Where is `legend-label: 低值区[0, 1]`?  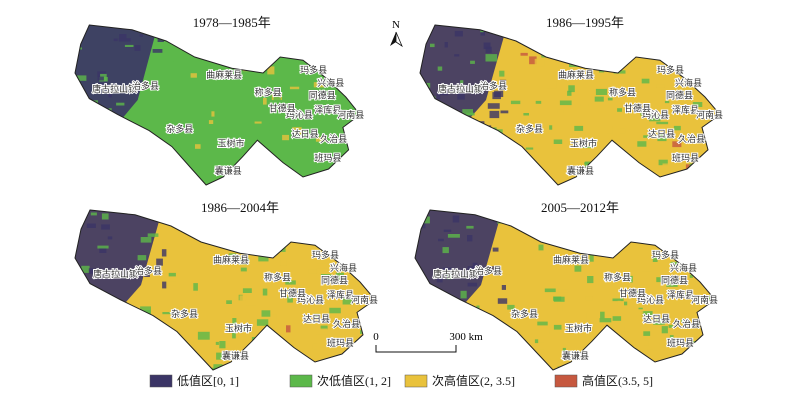 legend-label: 低值区[0, 1] is located at coordinates (208, 380).